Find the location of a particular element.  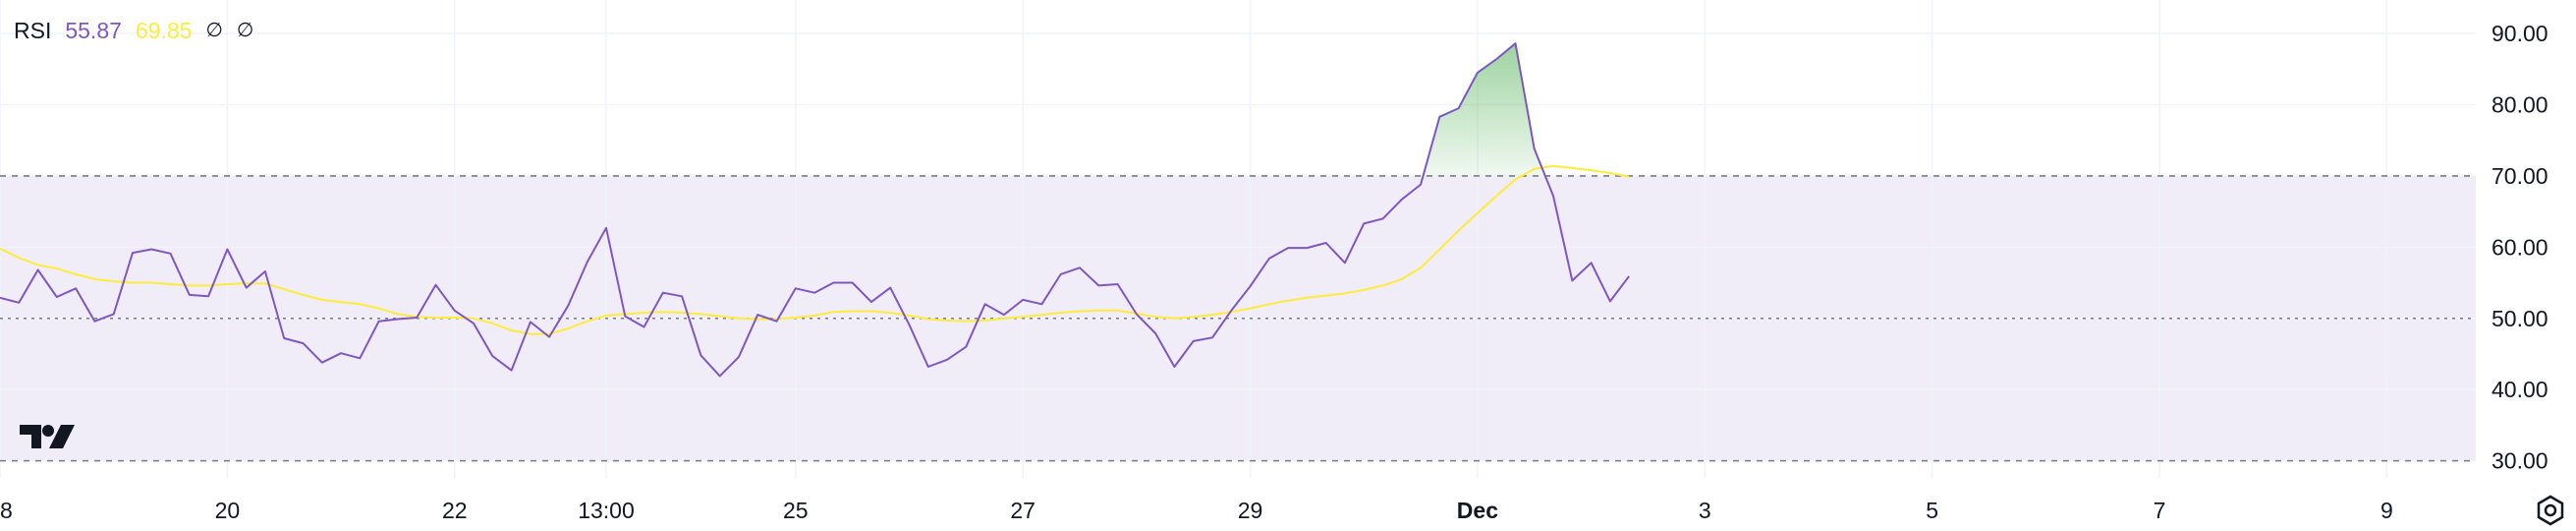

x-tick-label: 29 is located at coordinates (1250, 510).